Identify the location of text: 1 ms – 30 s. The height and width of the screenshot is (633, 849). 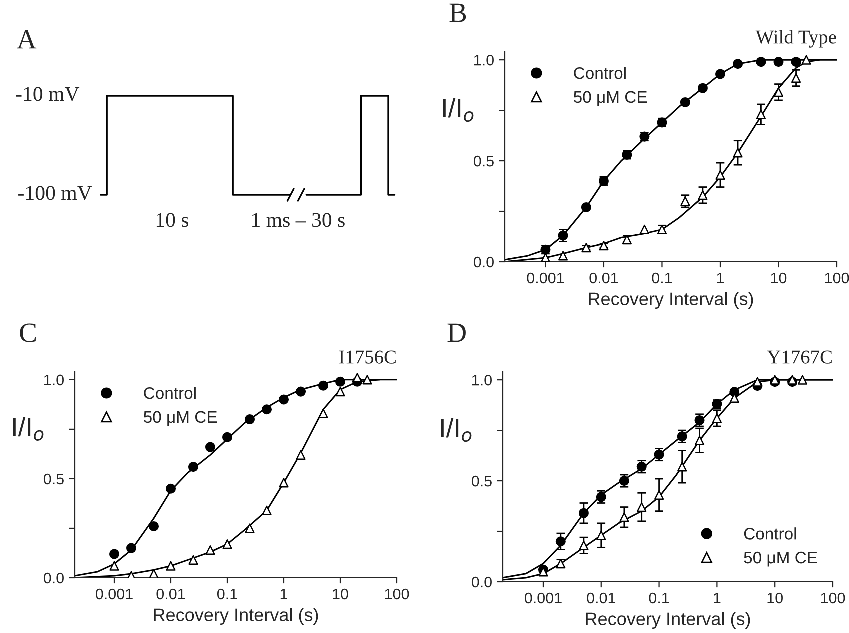
(298, 220).